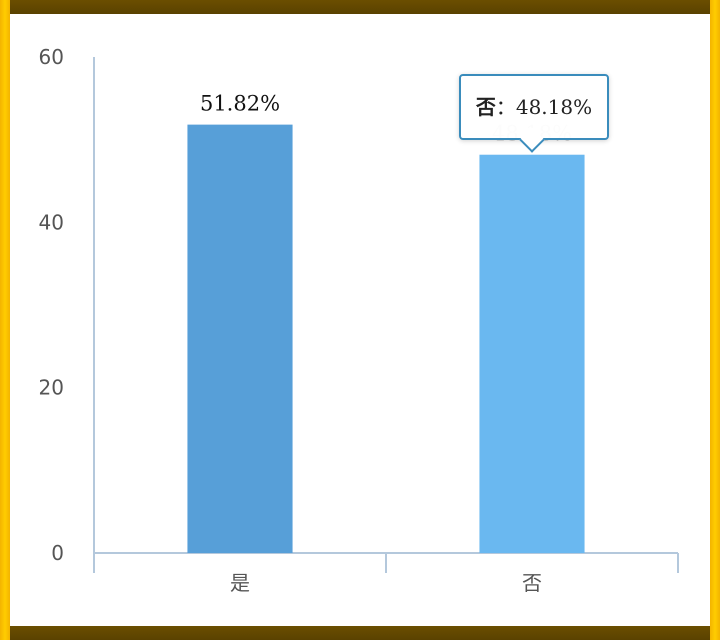 The image size is (720, 640). Describe the element at coordinates (715, 320) in the screenshot. I see `frame-border-right` at that location.